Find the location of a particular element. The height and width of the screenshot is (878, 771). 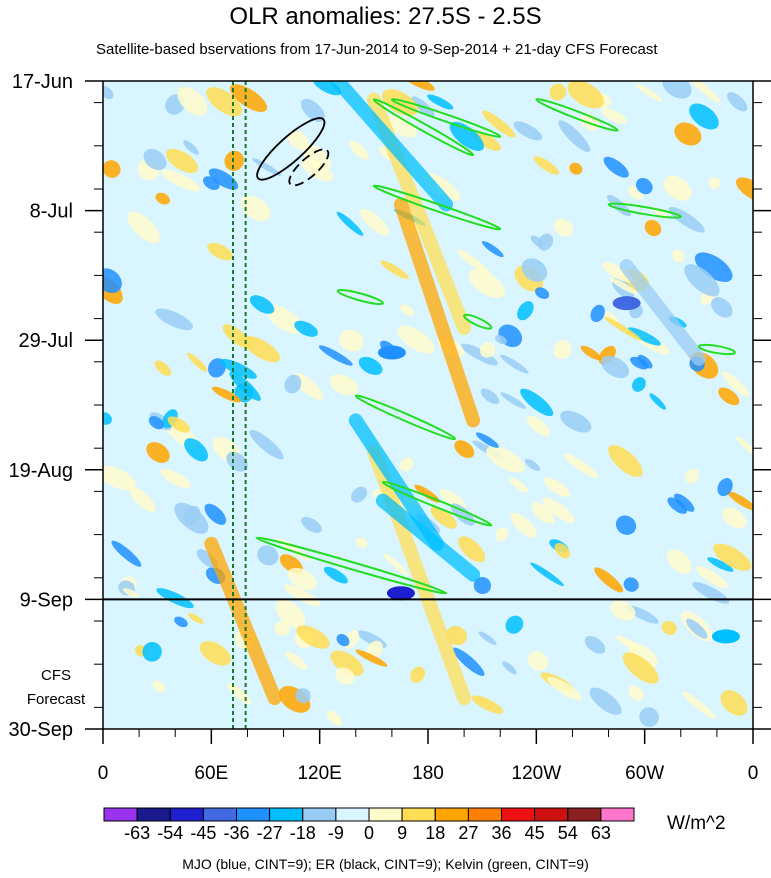

colorbar-label: -45 is located at coordinates (203, 833).